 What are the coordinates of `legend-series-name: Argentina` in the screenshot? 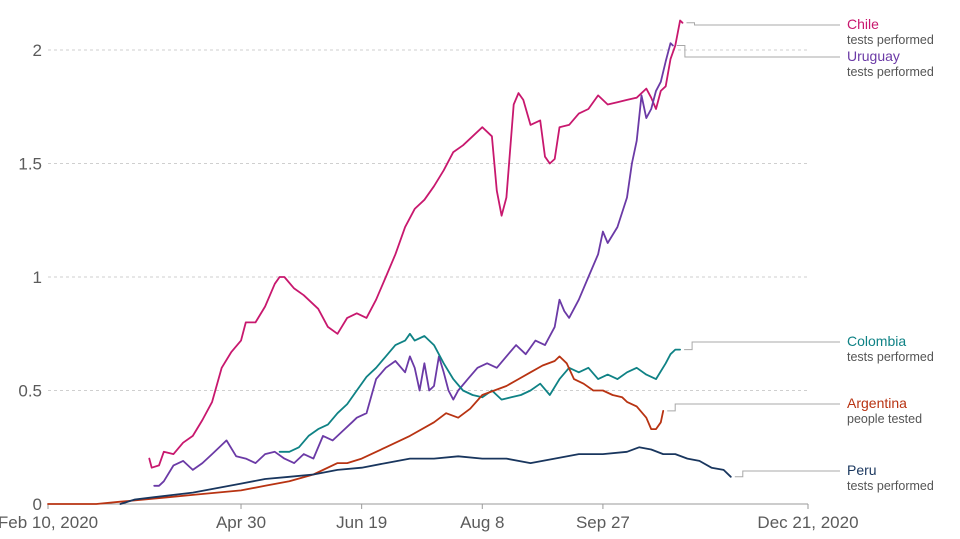 It's located at (877, 403).